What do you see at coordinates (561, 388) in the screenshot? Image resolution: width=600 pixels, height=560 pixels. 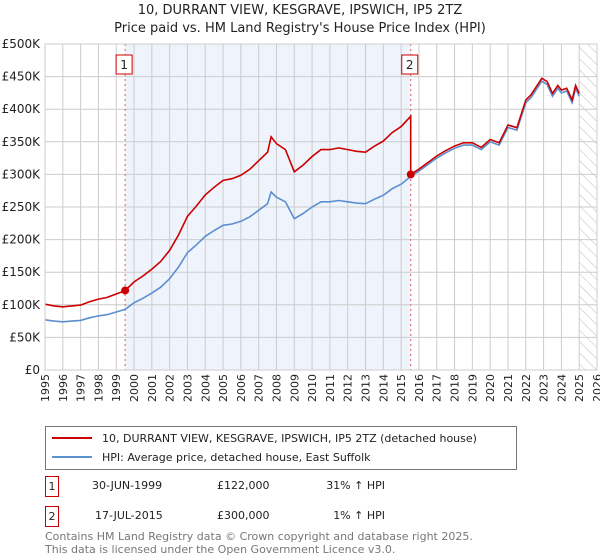 I see `x-tick-label: 2024` at bounding box center [561, 388].